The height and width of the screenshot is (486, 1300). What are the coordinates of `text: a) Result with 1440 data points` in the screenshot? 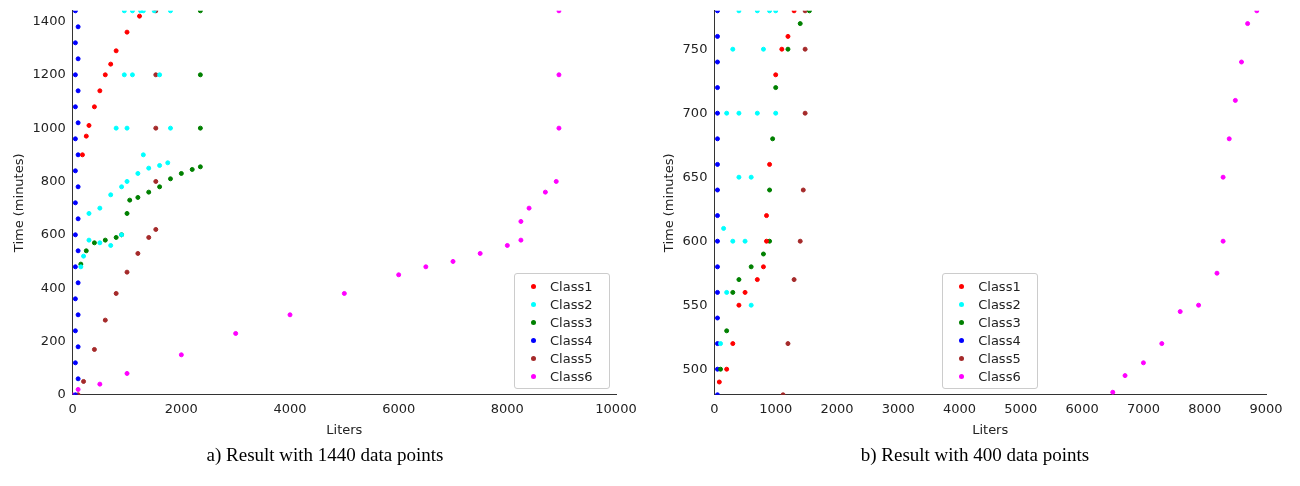 It's located at (325, 455).